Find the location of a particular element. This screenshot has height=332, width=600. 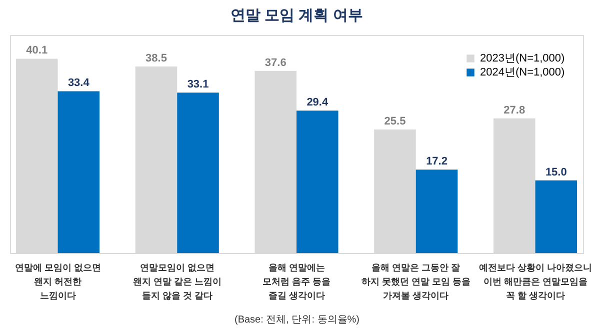

chart-title: 연말 모임 계획 여부 is located at coordinates (296, 15).